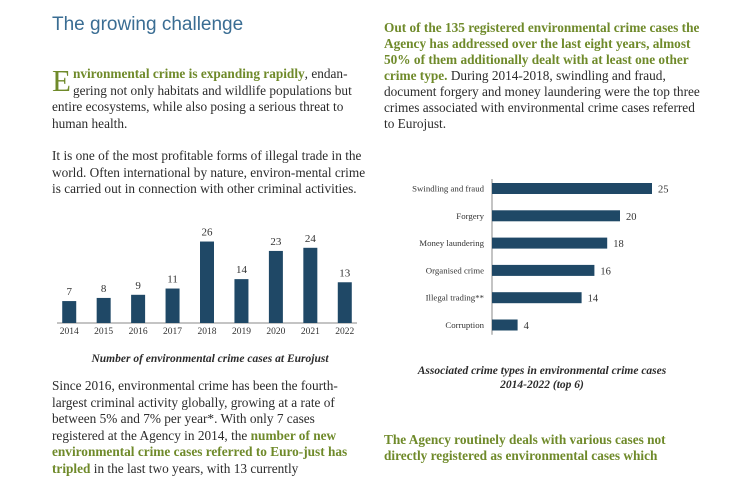 The width and height of the screenshot is (750, 477). What do you see at coordinates (527, 326) in the screenshot?
I see `bar-value-corruption: 4` at bounding box center [527, 326].